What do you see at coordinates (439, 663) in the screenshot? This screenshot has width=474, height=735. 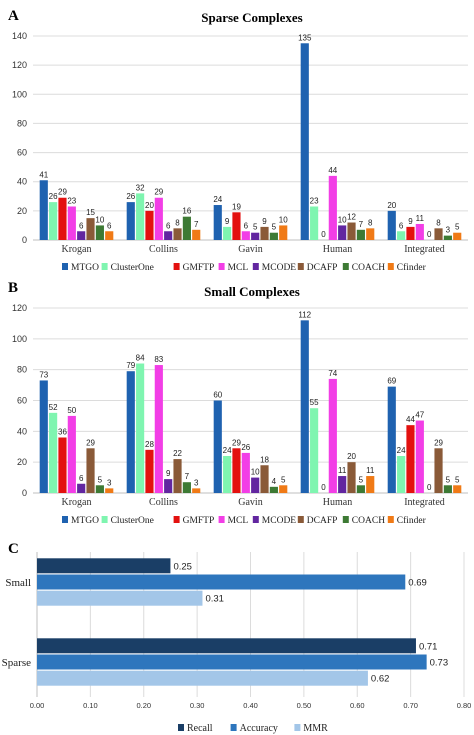 I see `data-label: 0.73` at bounding box center [439, 663].